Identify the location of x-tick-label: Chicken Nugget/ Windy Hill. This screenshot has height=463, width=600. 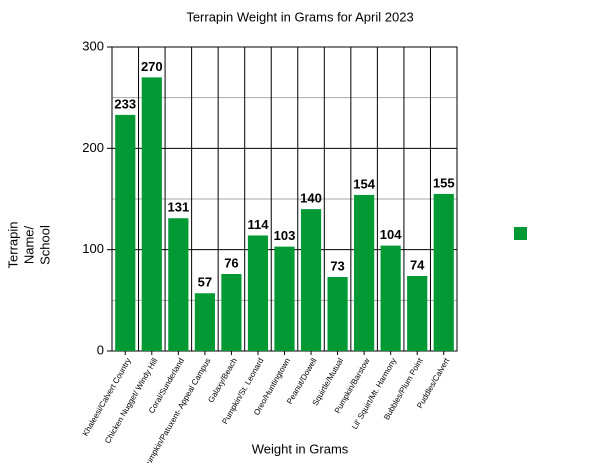
(131, 400).